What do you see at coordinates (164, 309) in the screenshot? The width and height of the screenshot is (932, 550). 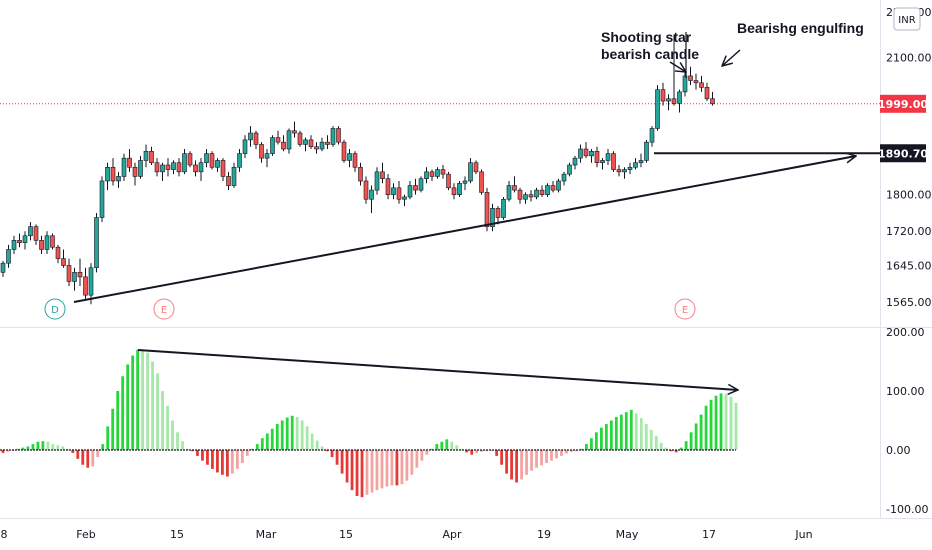 I see `event-marker-earnings-1: E` at bounding box center [164, 309].